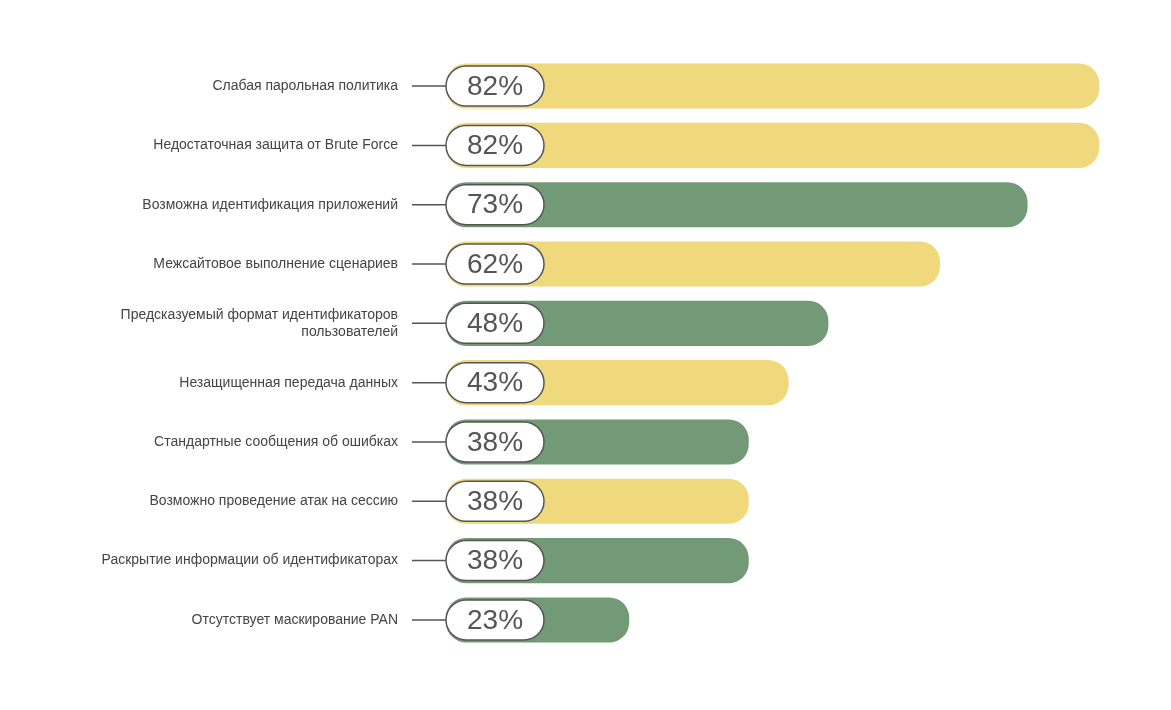 The height and width of the screenshot is (710, 1171). What do you see at coordinates (249, 559) in the screenshot?
I see `y-tick-label: Раскрытие информации об идентификаторах` at bounding box center [249, 559].